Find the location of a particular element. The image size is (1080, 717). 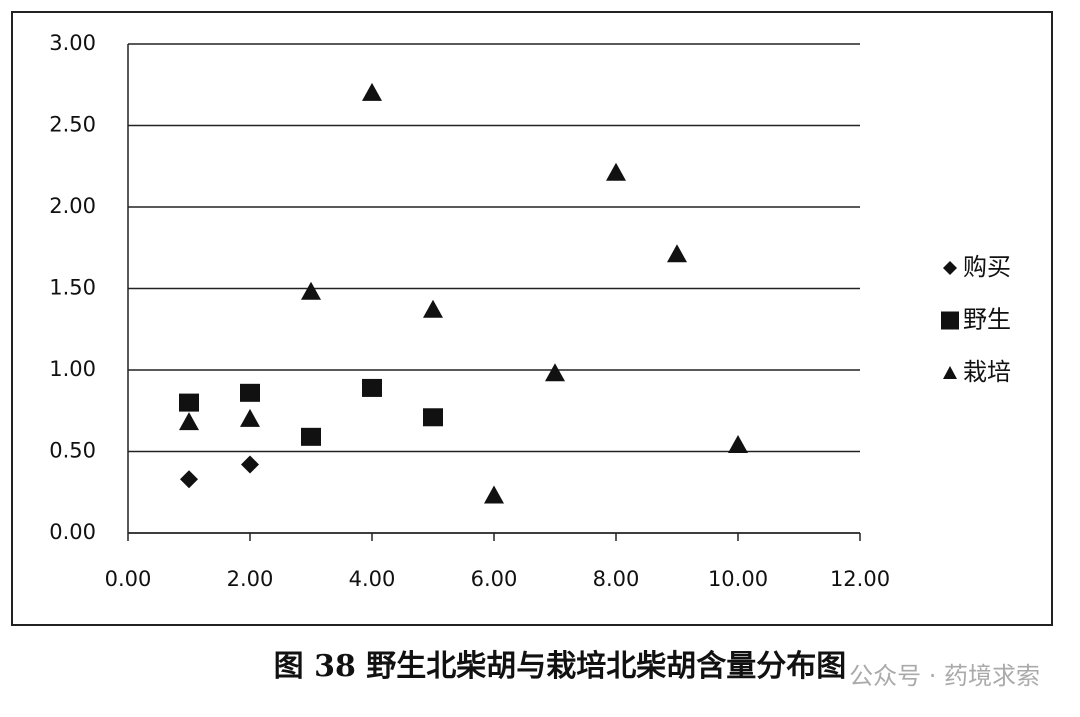

y-tick-label: 1.00 is located at coordinates (72, 369).